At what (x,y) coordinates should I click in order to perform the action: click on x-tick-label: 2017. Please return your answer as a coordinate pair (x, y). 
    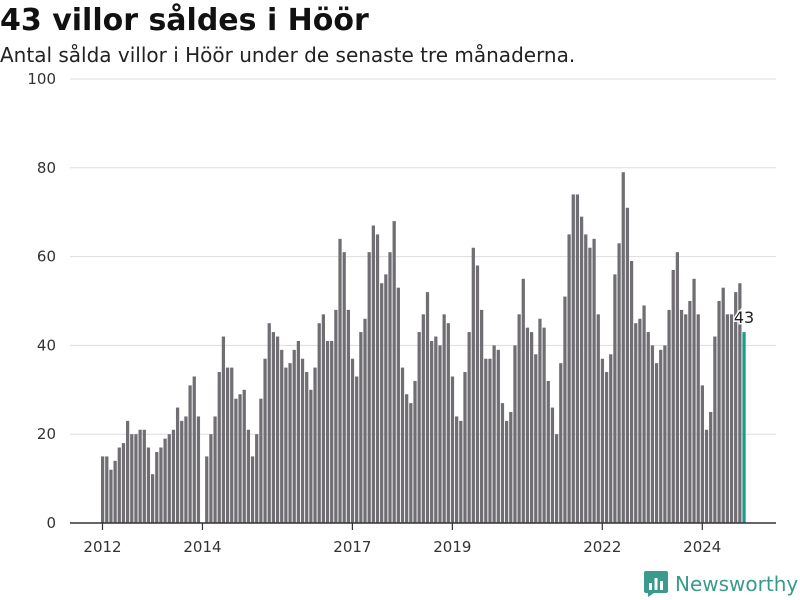
    Looking at the image, I should click on (352, 547).